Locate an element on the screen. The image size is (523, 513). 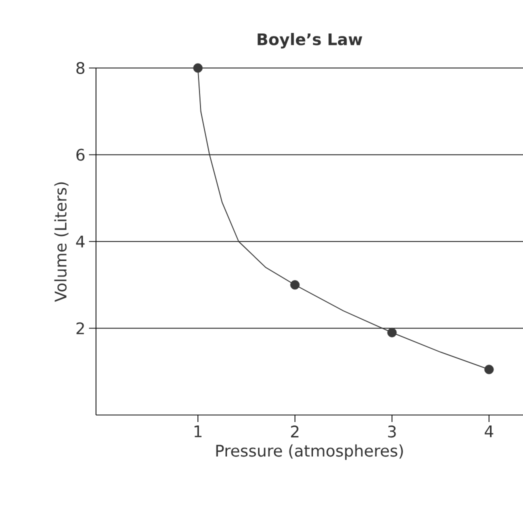
x-tick-label: 3 is located at coordinates (392, 432).